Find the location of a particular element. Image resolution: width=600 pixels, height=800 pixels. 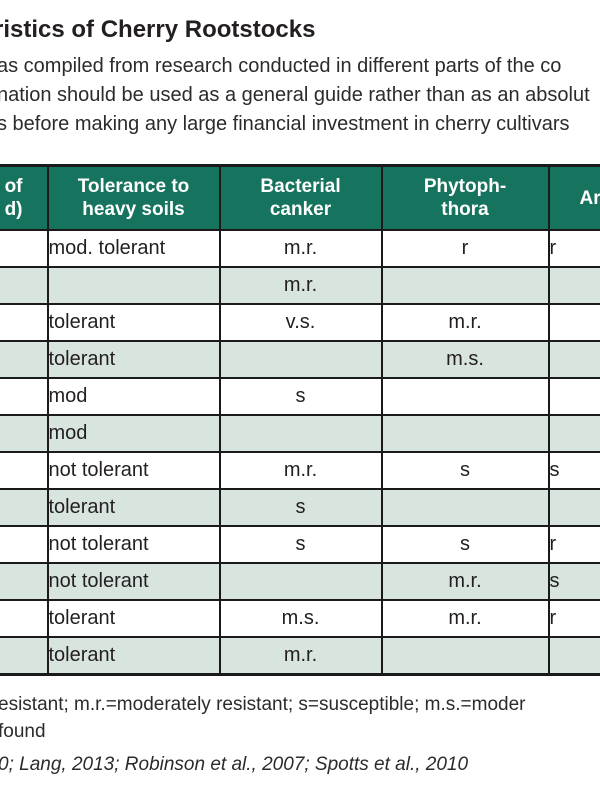

table-row: mod s is located at coordinates (300, 396).